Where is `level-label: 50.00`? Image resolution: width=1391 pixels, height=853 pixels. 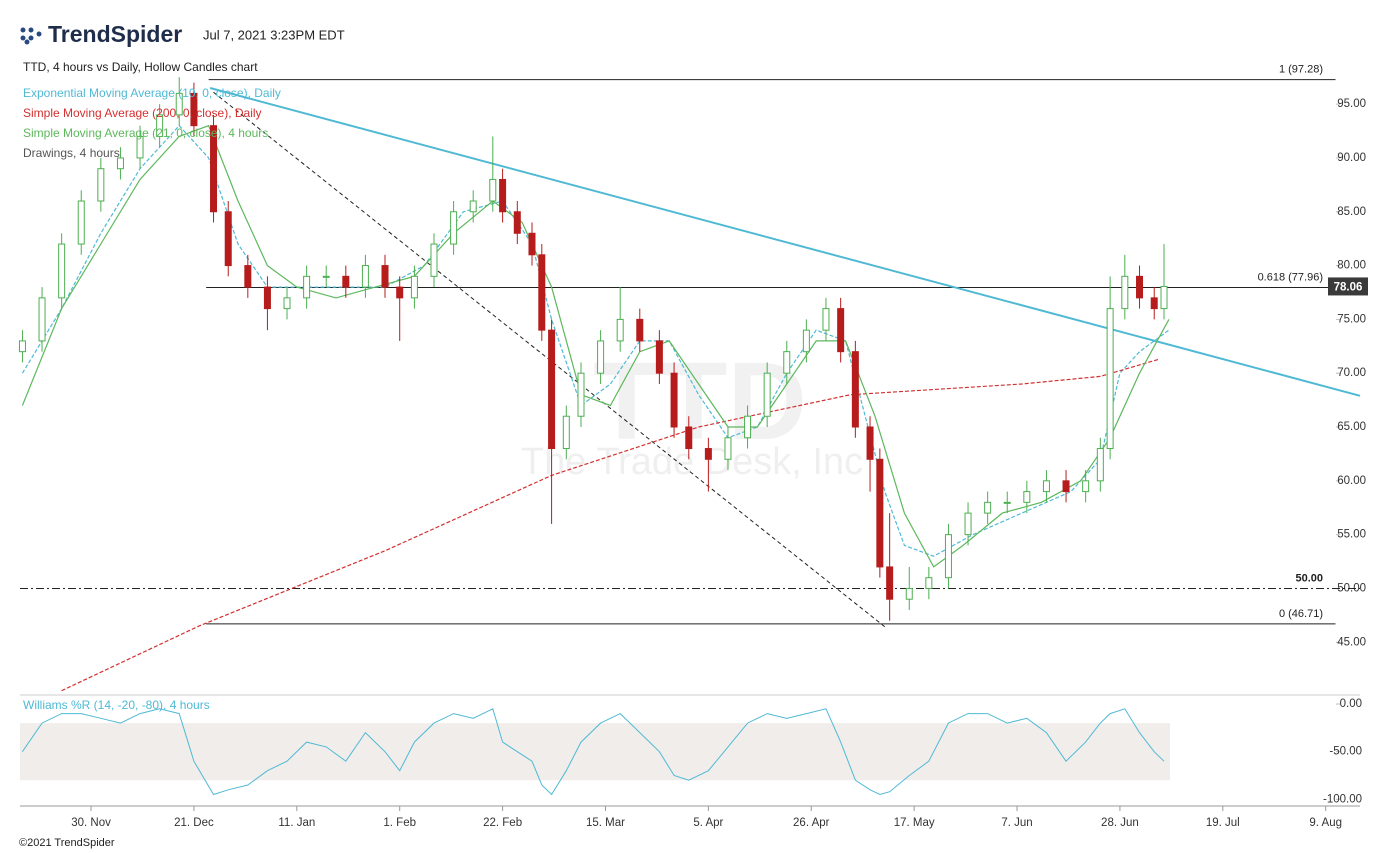
level-label: 50.00 is located at coordinates (1309, 578).